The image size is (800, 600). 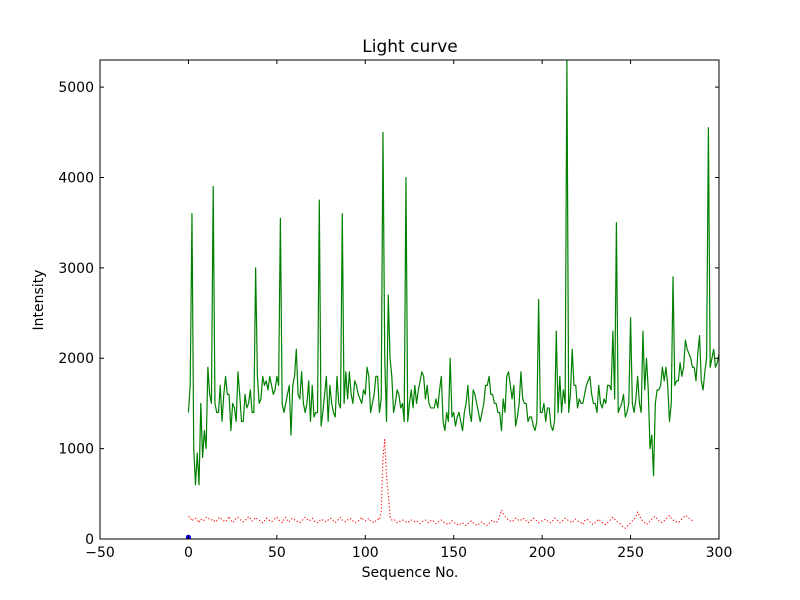 What do you see at coordinates (76, 88) in the screenshot?
I see `y-tick-label: 5000` at bounding box center [76, 88].